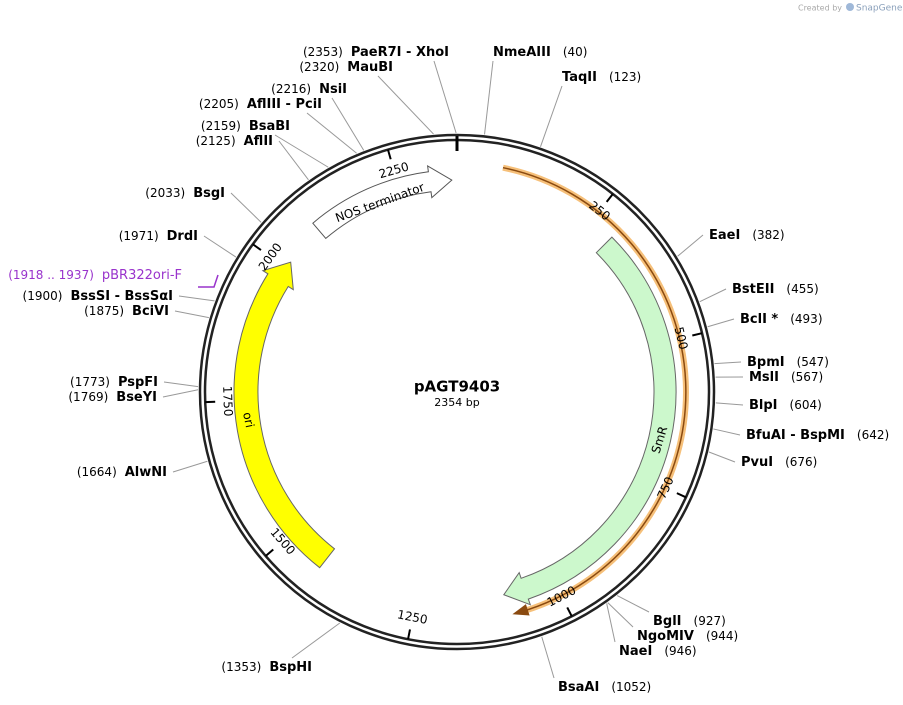 This screenshot has height=705, width=903. Describe the element at coordinates (764, 377) in the screenshot. I see `site-name: MslI` at that location.